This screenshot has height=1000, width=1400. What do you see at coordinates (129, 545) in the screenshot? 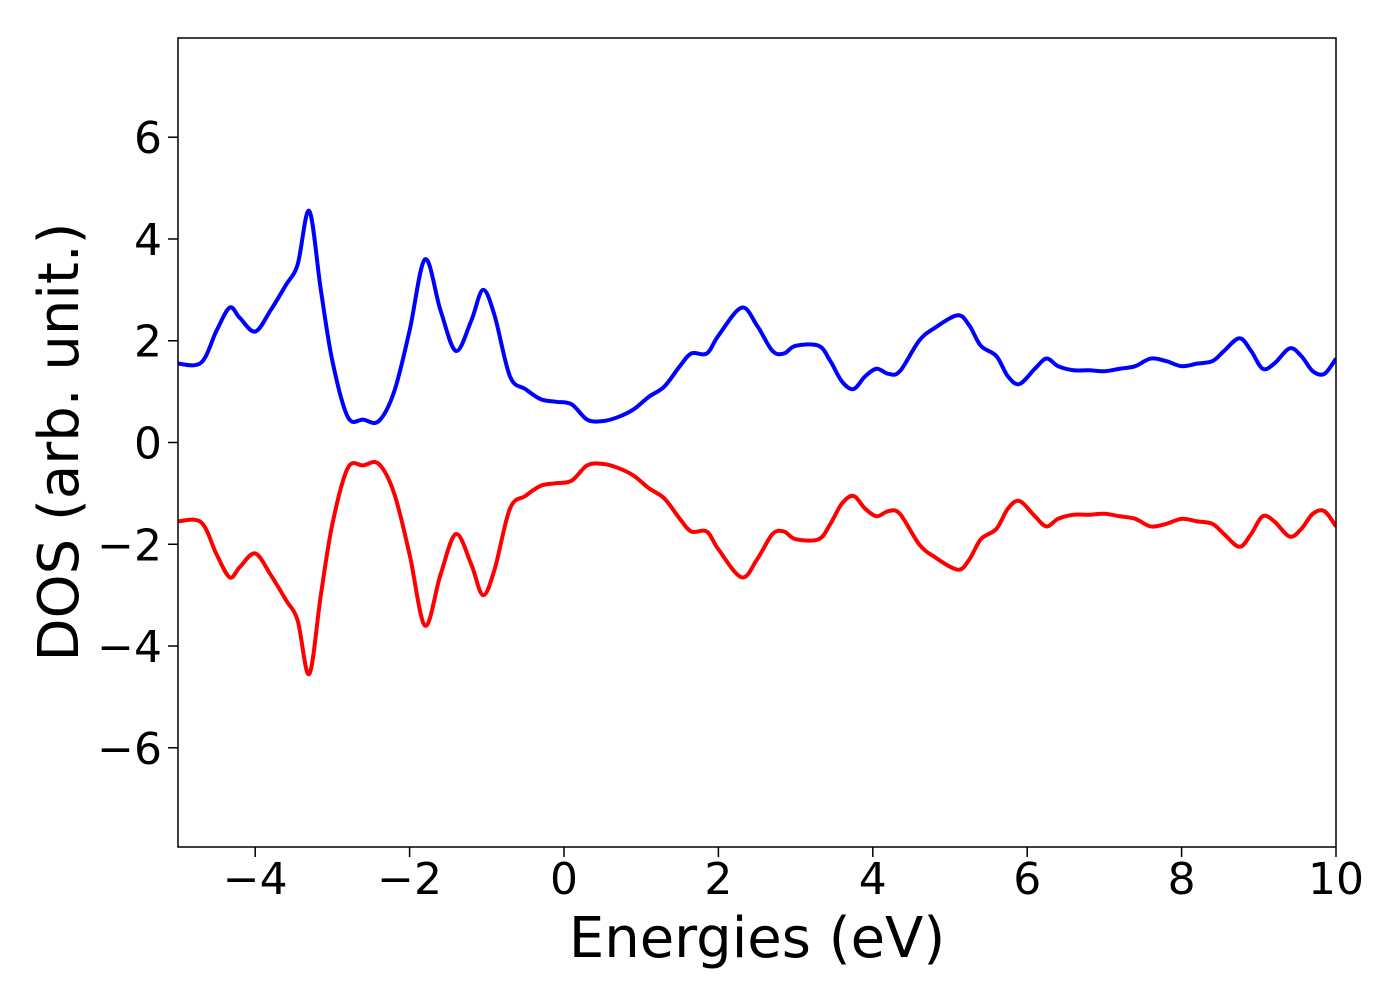
I see `y-tick-label: −2` at bounding box center [129, 545].